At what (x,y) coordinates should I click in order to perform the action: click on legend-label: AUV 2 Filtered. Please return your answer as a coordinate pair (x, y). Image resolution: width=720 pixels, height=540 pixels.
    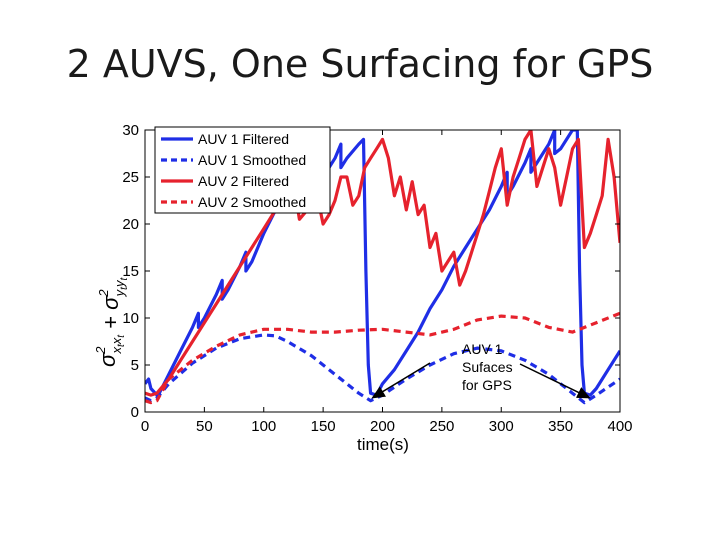
    Looking at the image, I should click on (243, 181).